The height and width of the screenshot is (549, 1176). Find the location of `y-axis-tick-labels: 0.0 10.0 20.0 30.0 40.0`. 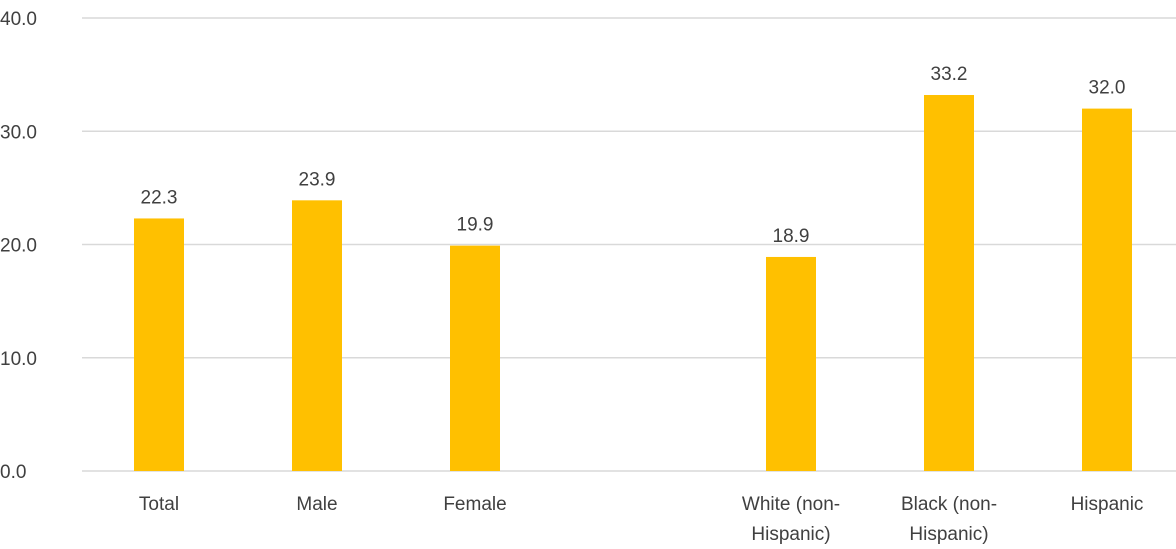

y-axis-tick-labels: 0.0 10.0 20.0 30.0 40.0 is located at coordinates (18, 246).